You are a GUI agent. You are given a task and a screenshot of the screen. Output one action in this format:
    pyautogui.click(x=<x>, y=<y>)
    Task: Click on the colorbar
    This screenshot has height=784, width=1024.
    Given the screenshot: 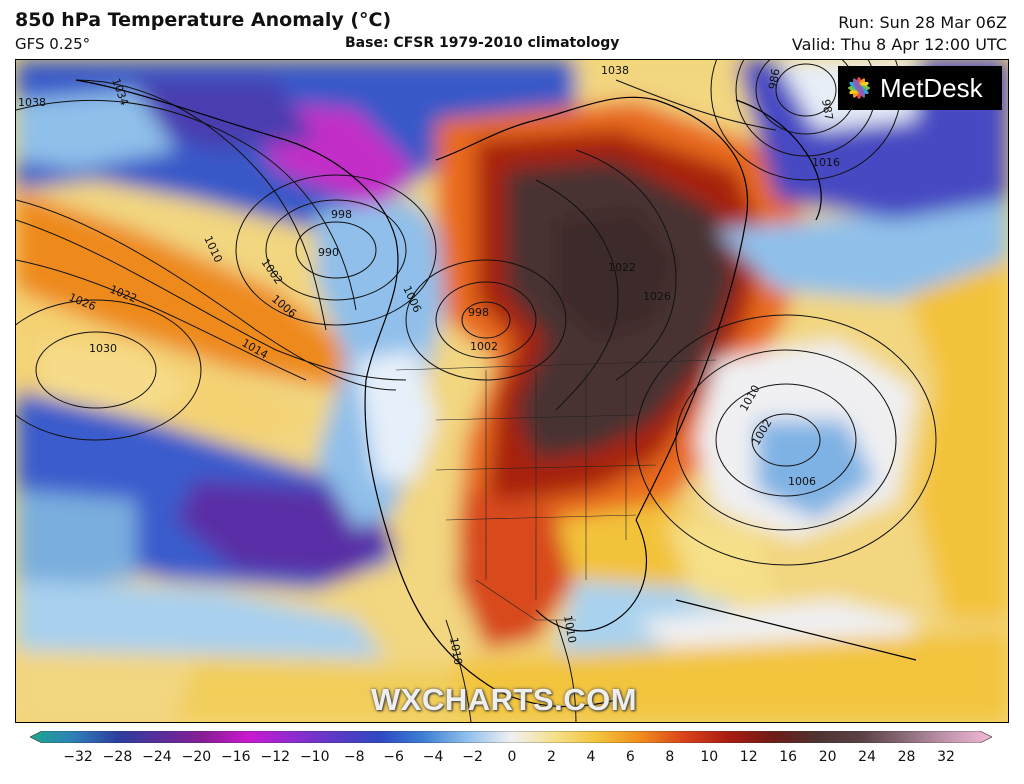 What is the action you would take?
    pyautogui.click(x=511, y=737)
    